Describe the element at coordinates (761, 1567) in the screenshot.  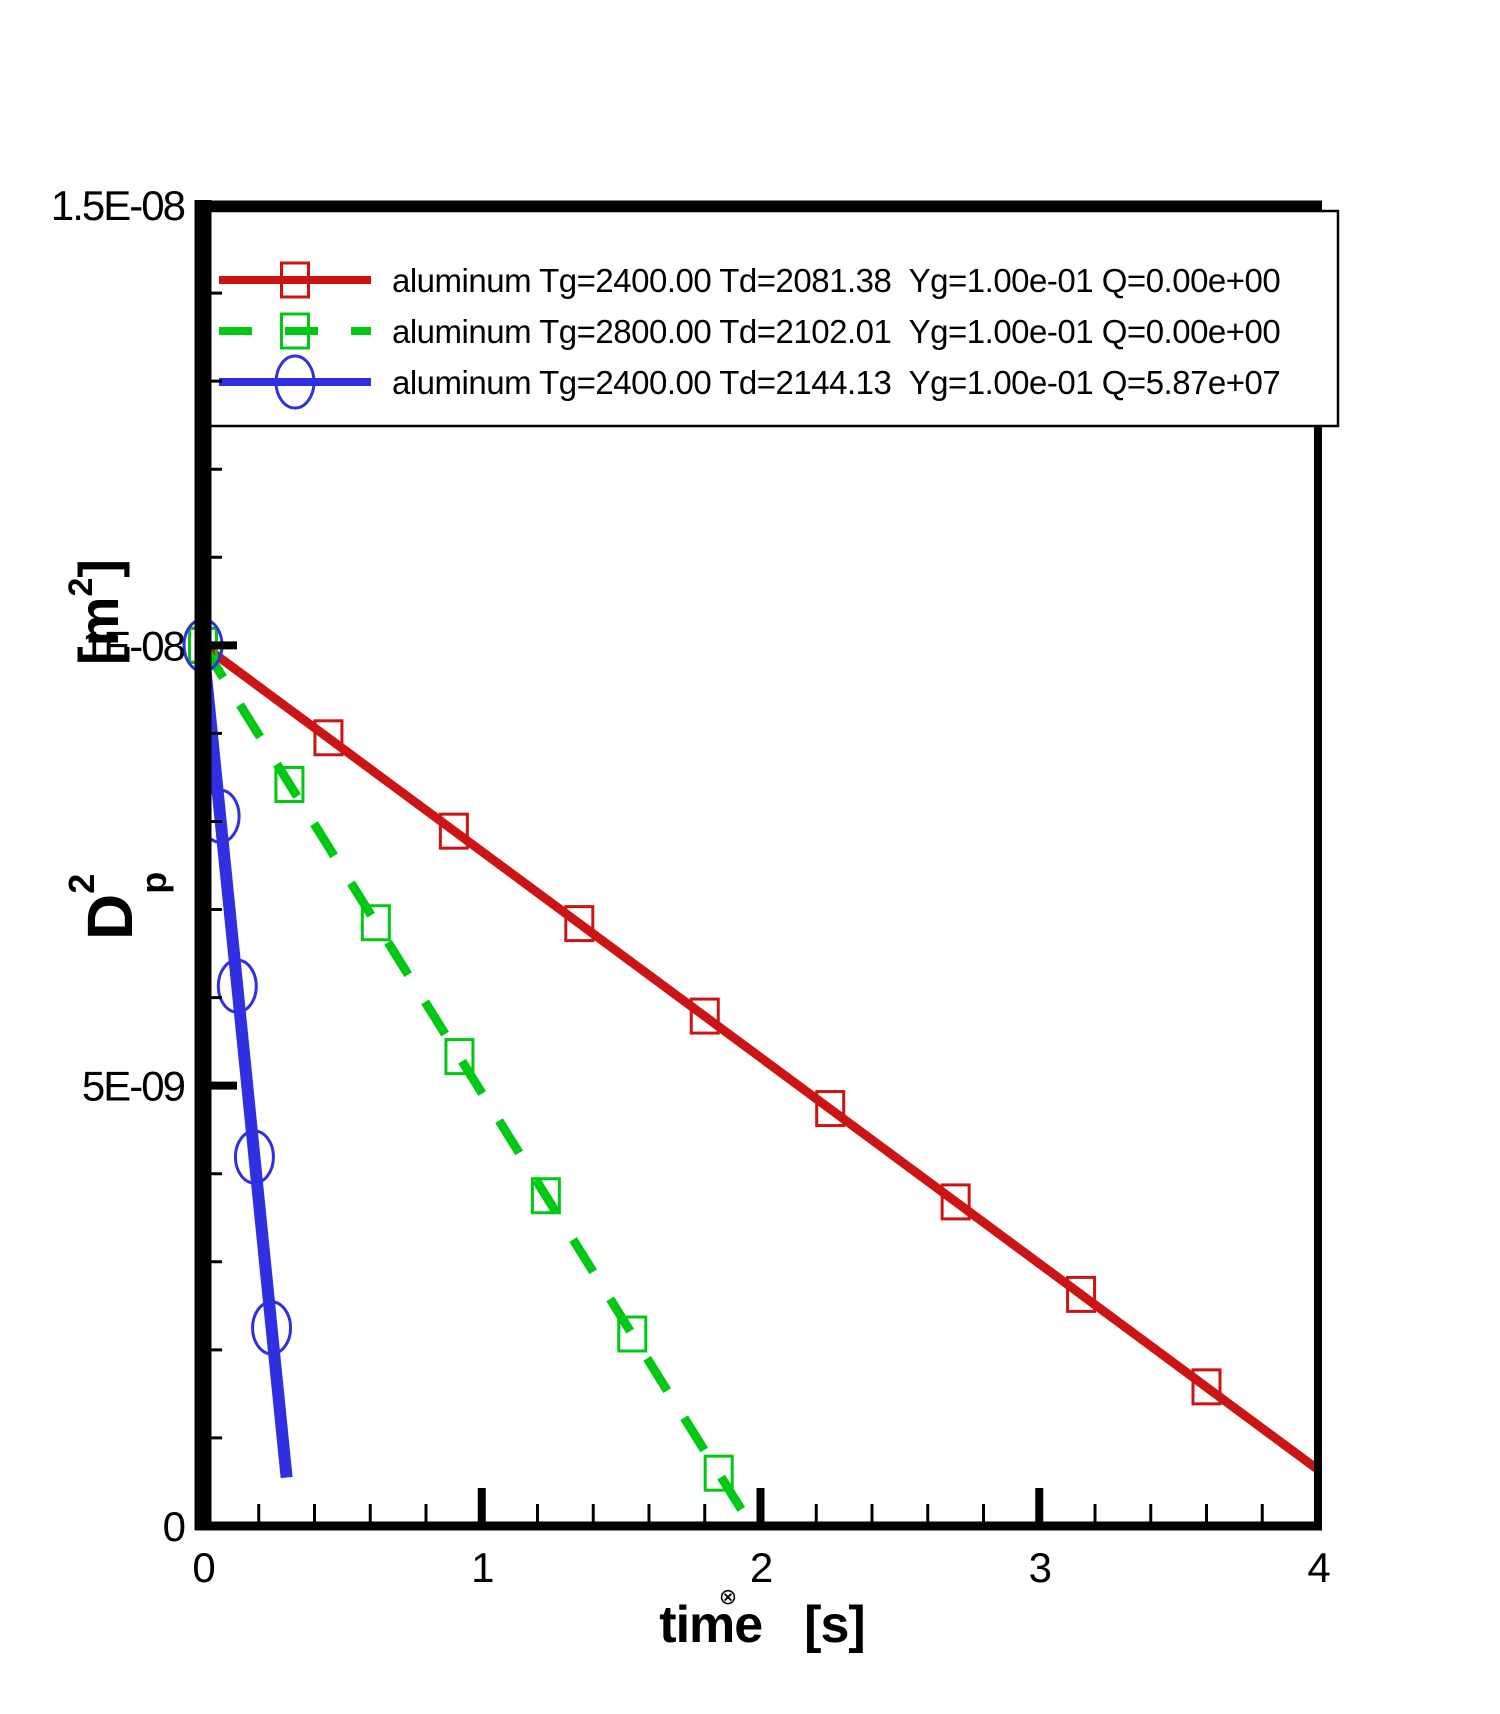
I see `x-tick-label: 2` at that location.